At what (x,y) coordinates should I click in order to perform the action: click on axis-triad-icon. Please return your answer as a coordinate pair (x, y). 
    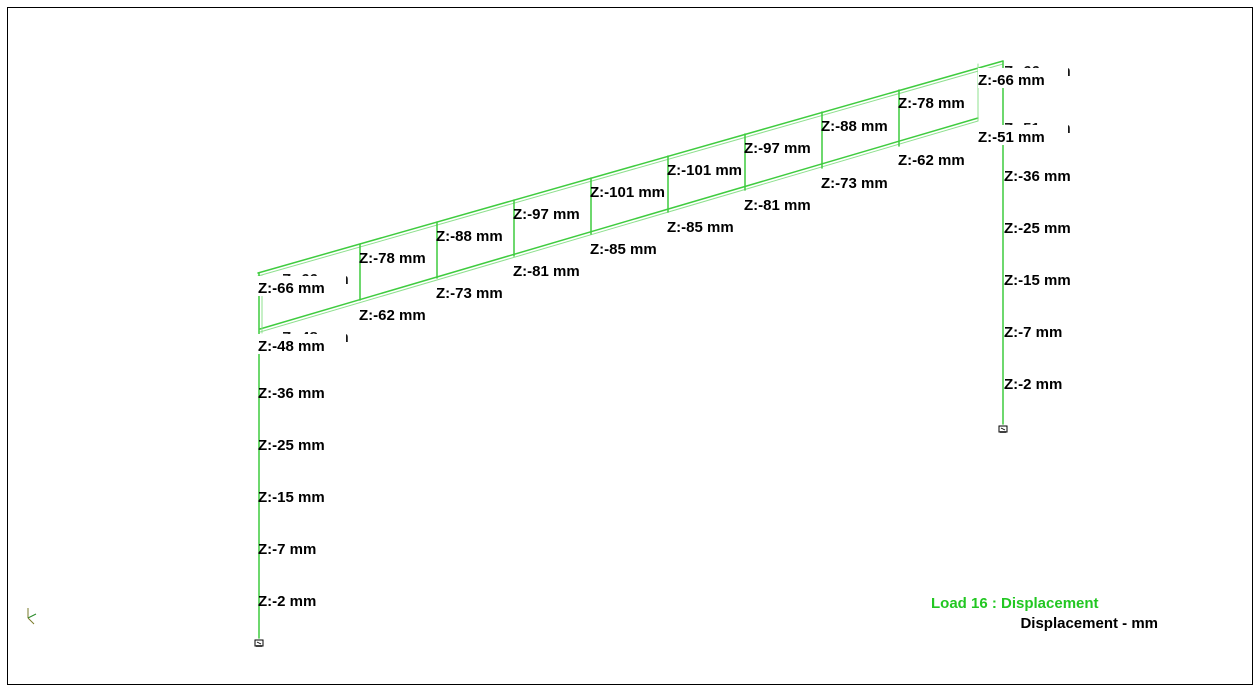
    Looking at the image, I should click on (32, 616).